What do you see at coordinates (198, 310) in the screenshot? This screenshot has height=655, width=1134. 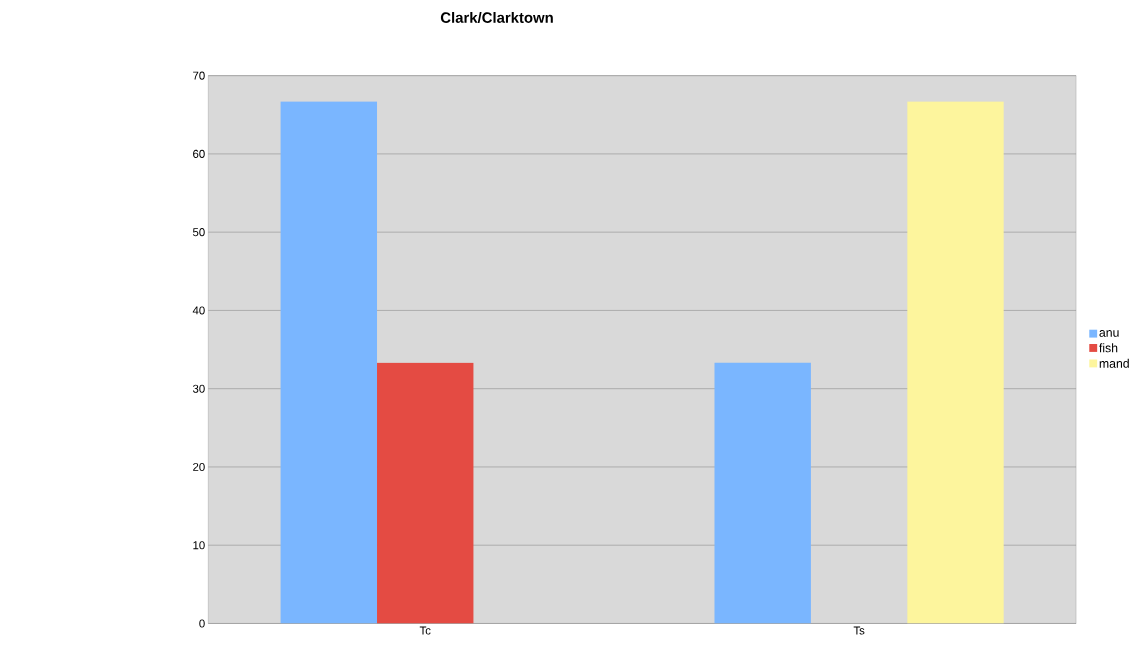 I see `y-tick-label: 40` at bounding box center [198, 310].